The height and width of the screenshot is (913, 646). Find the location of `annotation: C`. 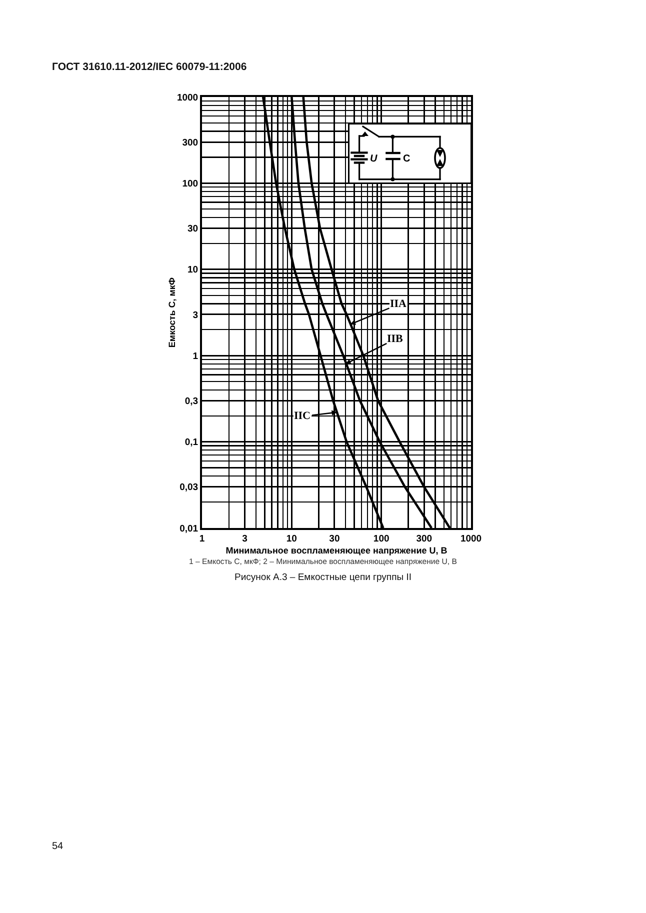

annotation: C is located at coordinates (406, 159).